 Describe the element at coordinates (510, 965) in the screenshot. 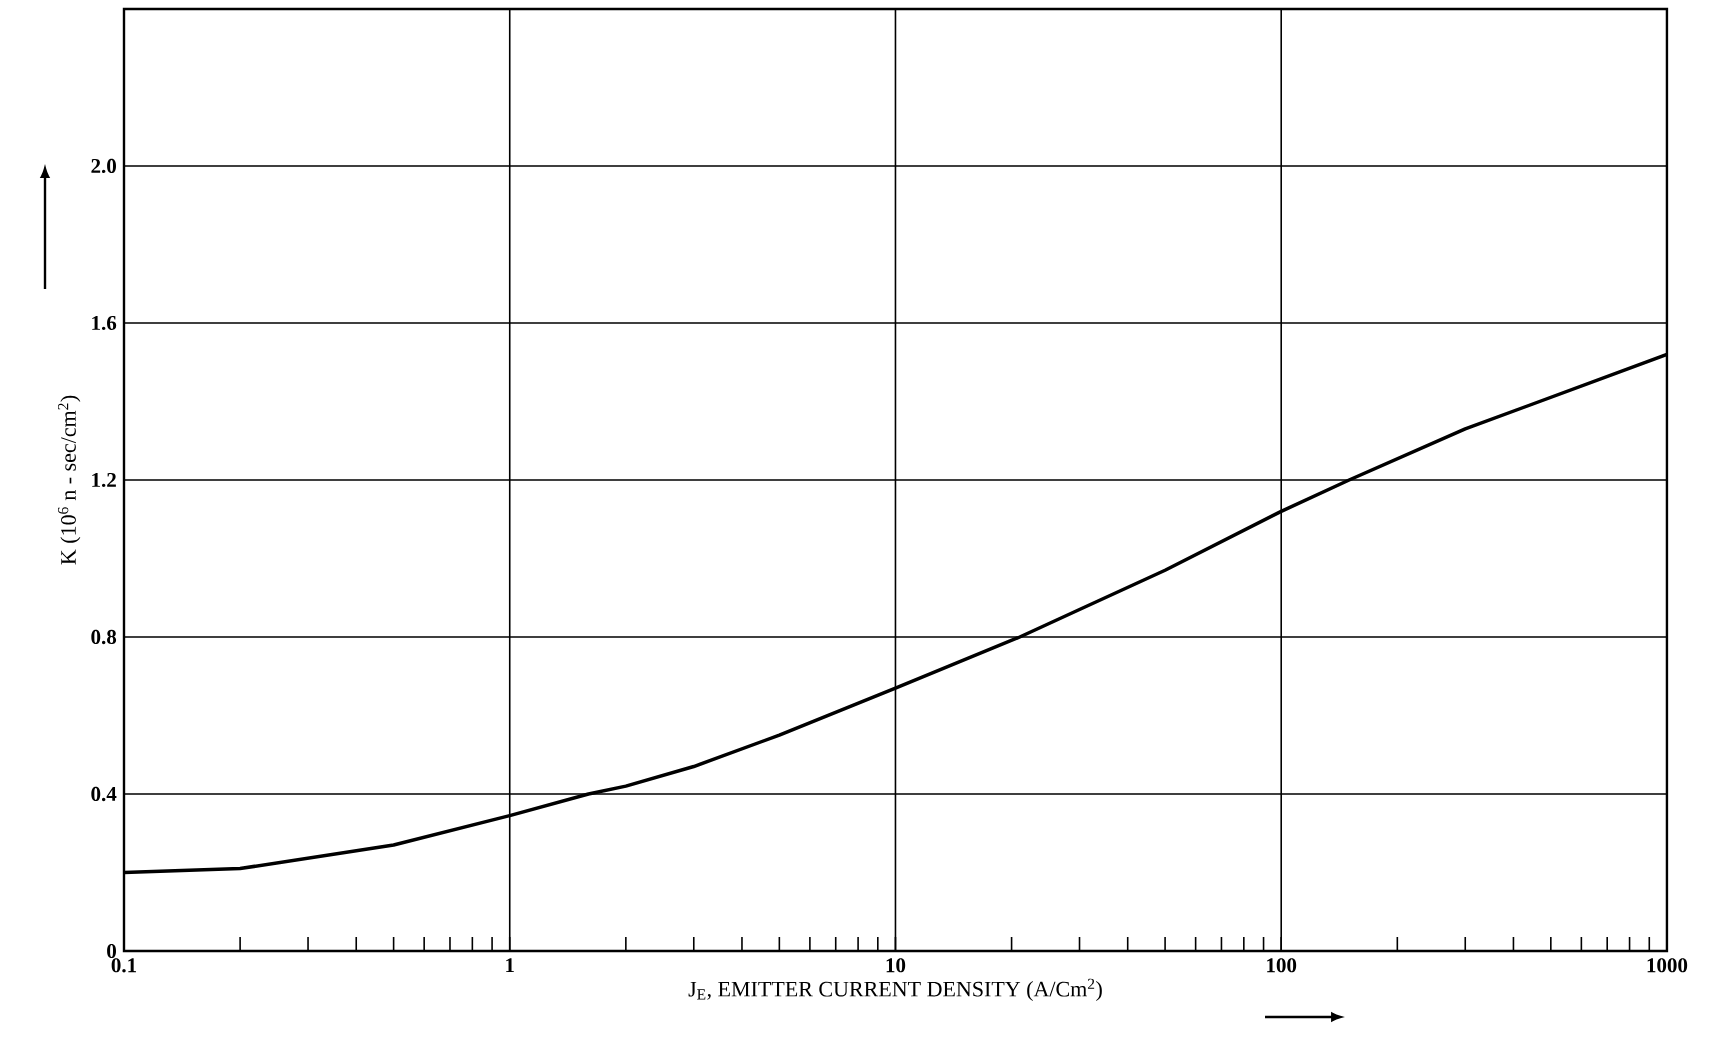

I see `x-tick-label: 1` at that location.